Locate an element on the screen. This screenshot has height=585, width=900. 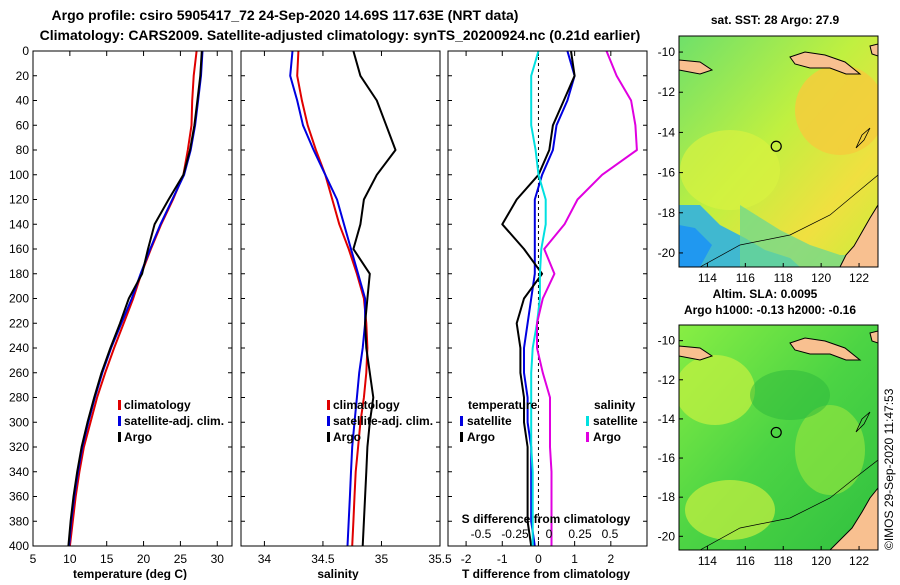
depth-tick-label: 120 is located at coordinates (19, 200).